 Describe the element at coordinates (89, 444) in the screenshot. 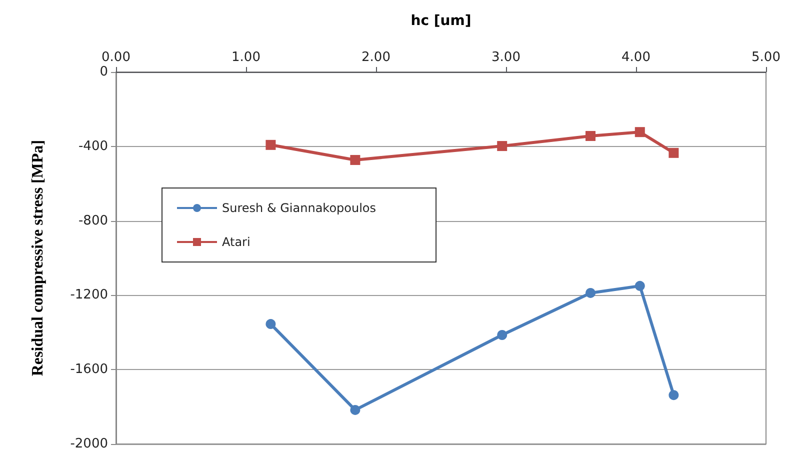

I see `y-tick-label: -2000` at that location.